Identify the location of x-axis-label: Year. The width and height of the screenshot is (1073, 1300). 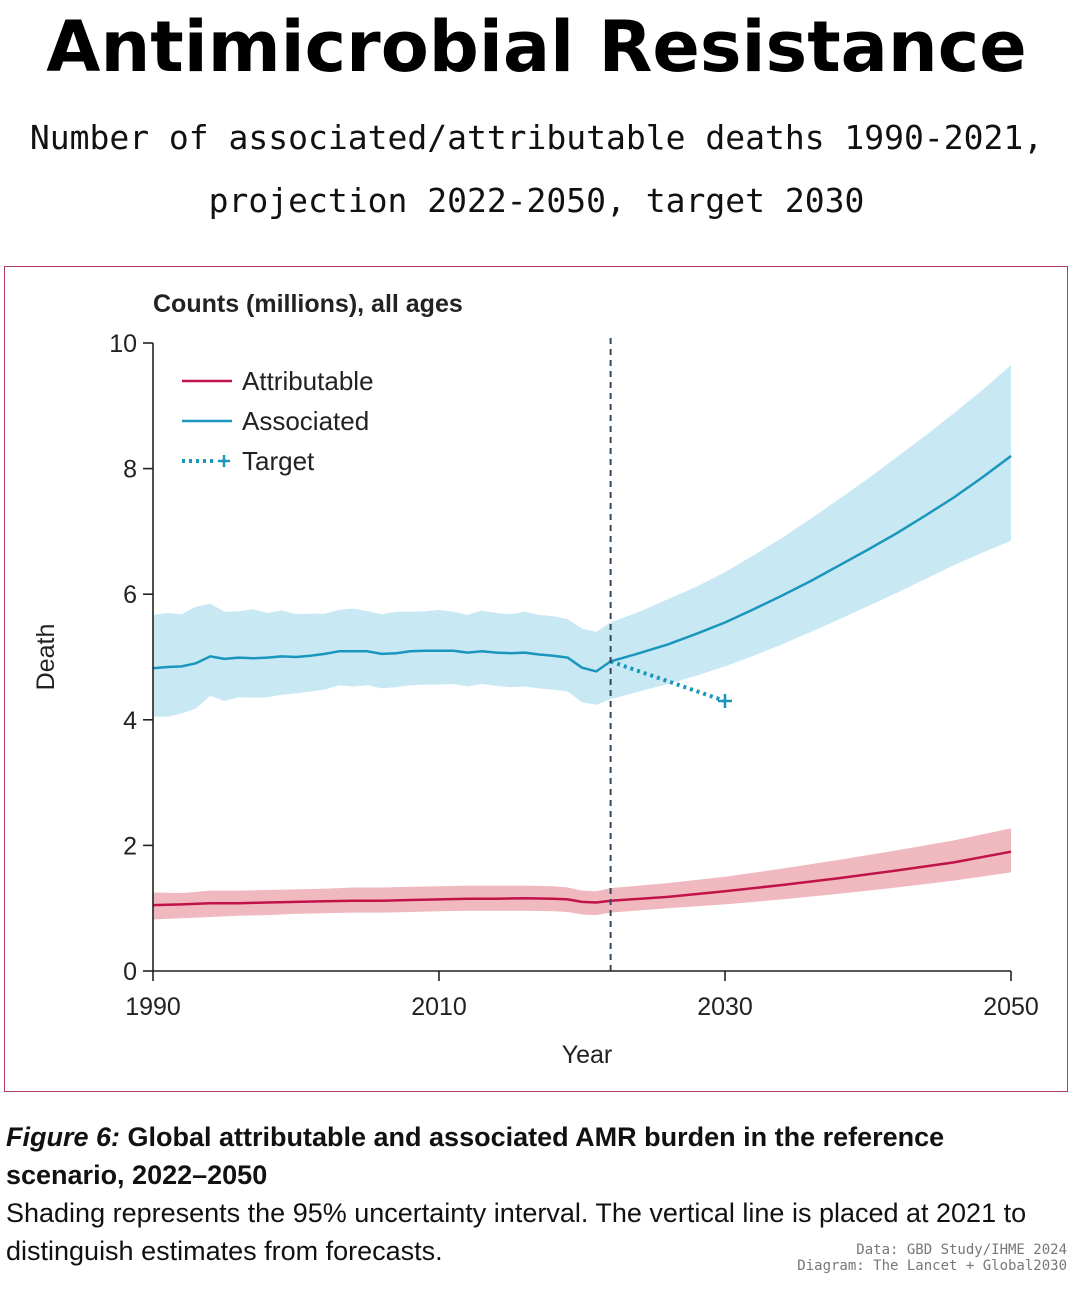
(587, 1055).